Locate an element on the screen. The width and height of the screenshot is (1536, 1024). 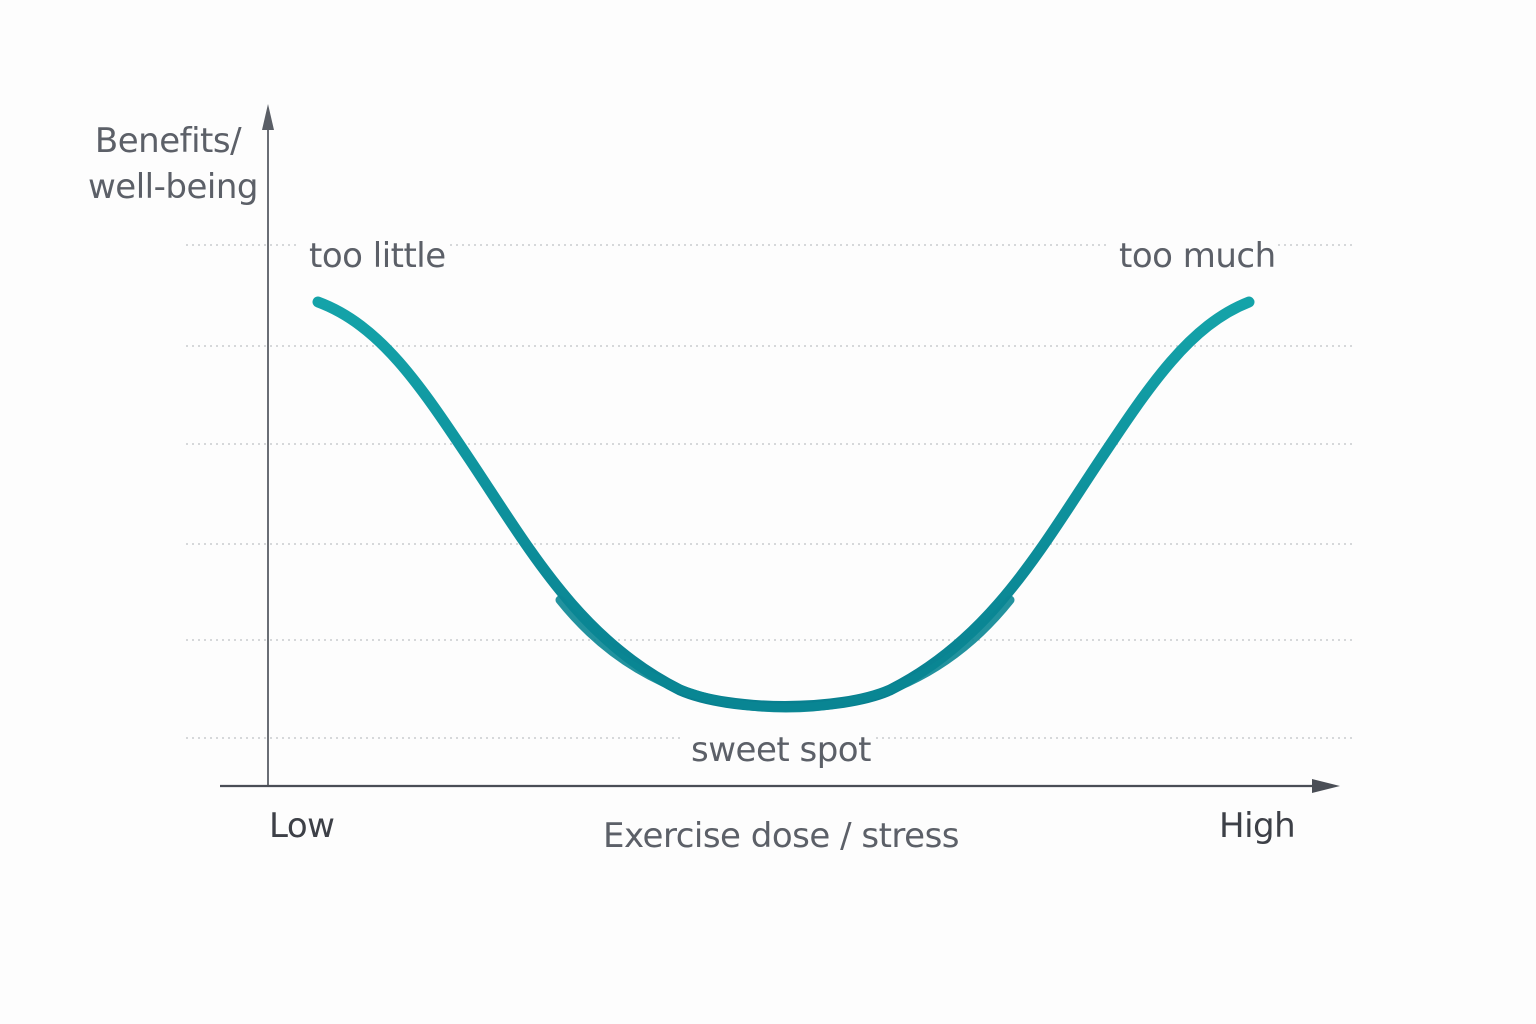
y-axis-label: Benefits/ well-being is located at coordinates (173, 164).